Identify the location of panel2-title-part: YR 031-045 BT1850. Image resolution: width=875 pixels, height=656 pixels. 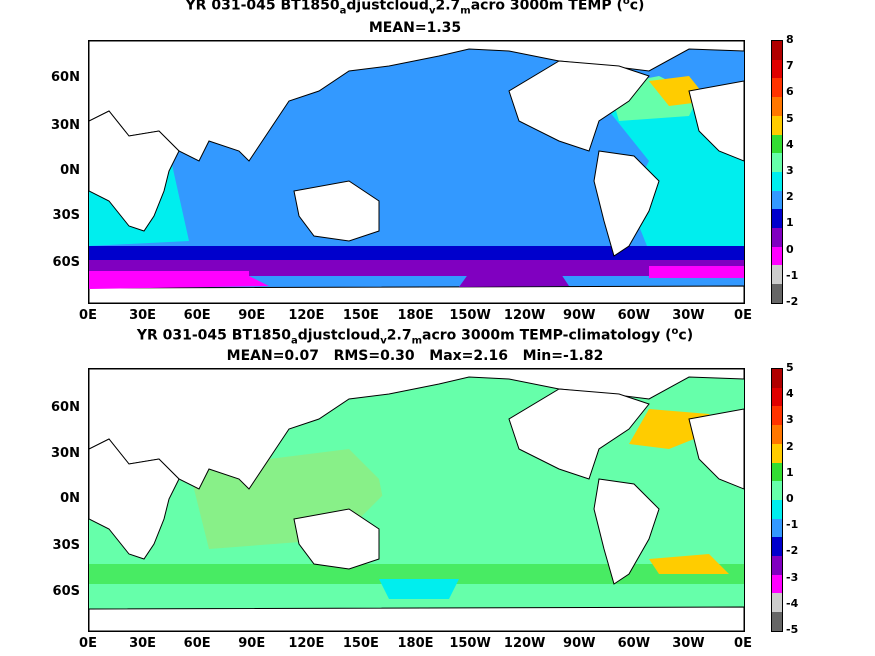
(213, 335).